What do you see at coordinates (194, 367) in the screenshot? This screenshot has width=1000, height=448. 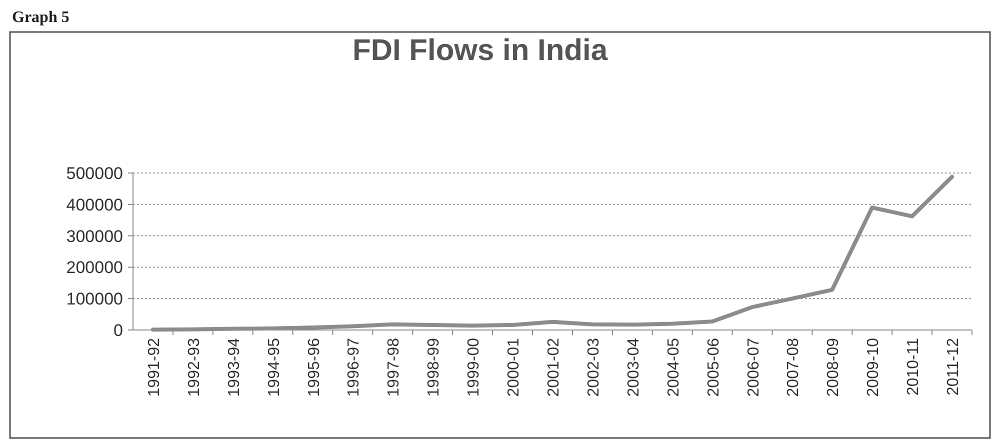 I see `x-tick-label: 1992-93` at bounding box center [194, 367].